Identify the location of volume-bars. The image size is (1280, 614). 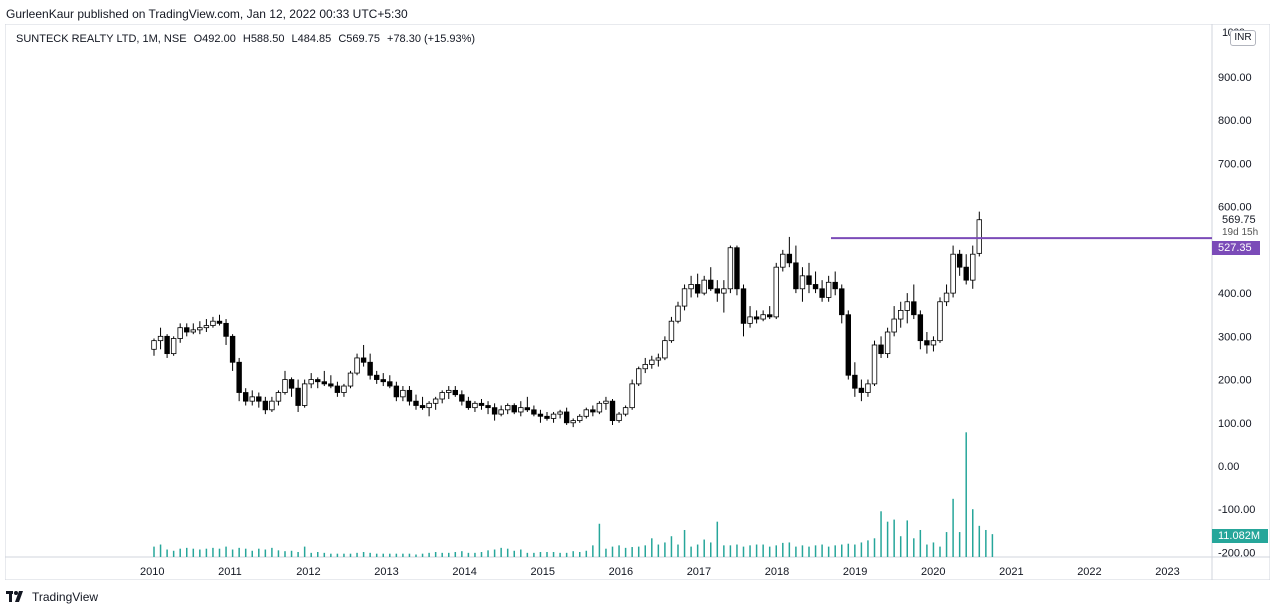
(573, 494).